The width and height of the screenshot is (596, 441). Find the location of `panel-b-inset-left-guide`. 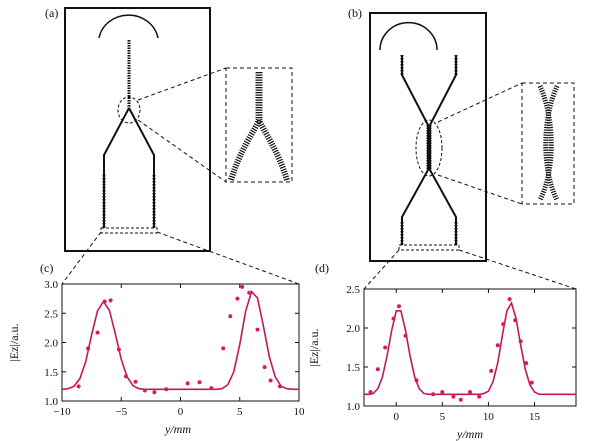

panel-b-inset-left-guide is located at coordinates (545, 143).